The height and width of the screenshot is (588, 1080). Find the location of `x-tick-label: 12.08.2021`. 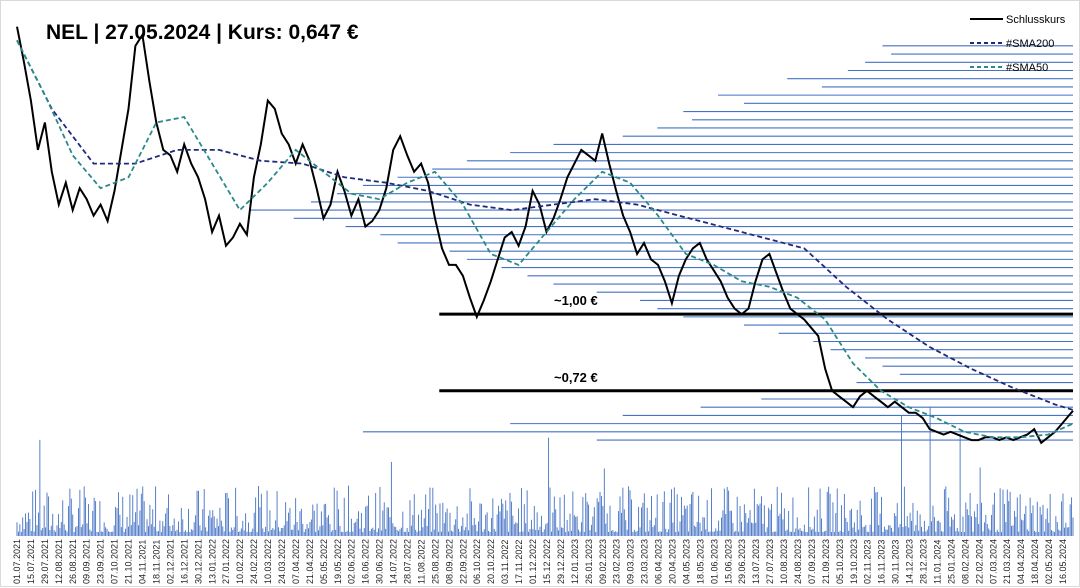

x-tick-label: 12.08.2021 is located at coordinates (59, 561).